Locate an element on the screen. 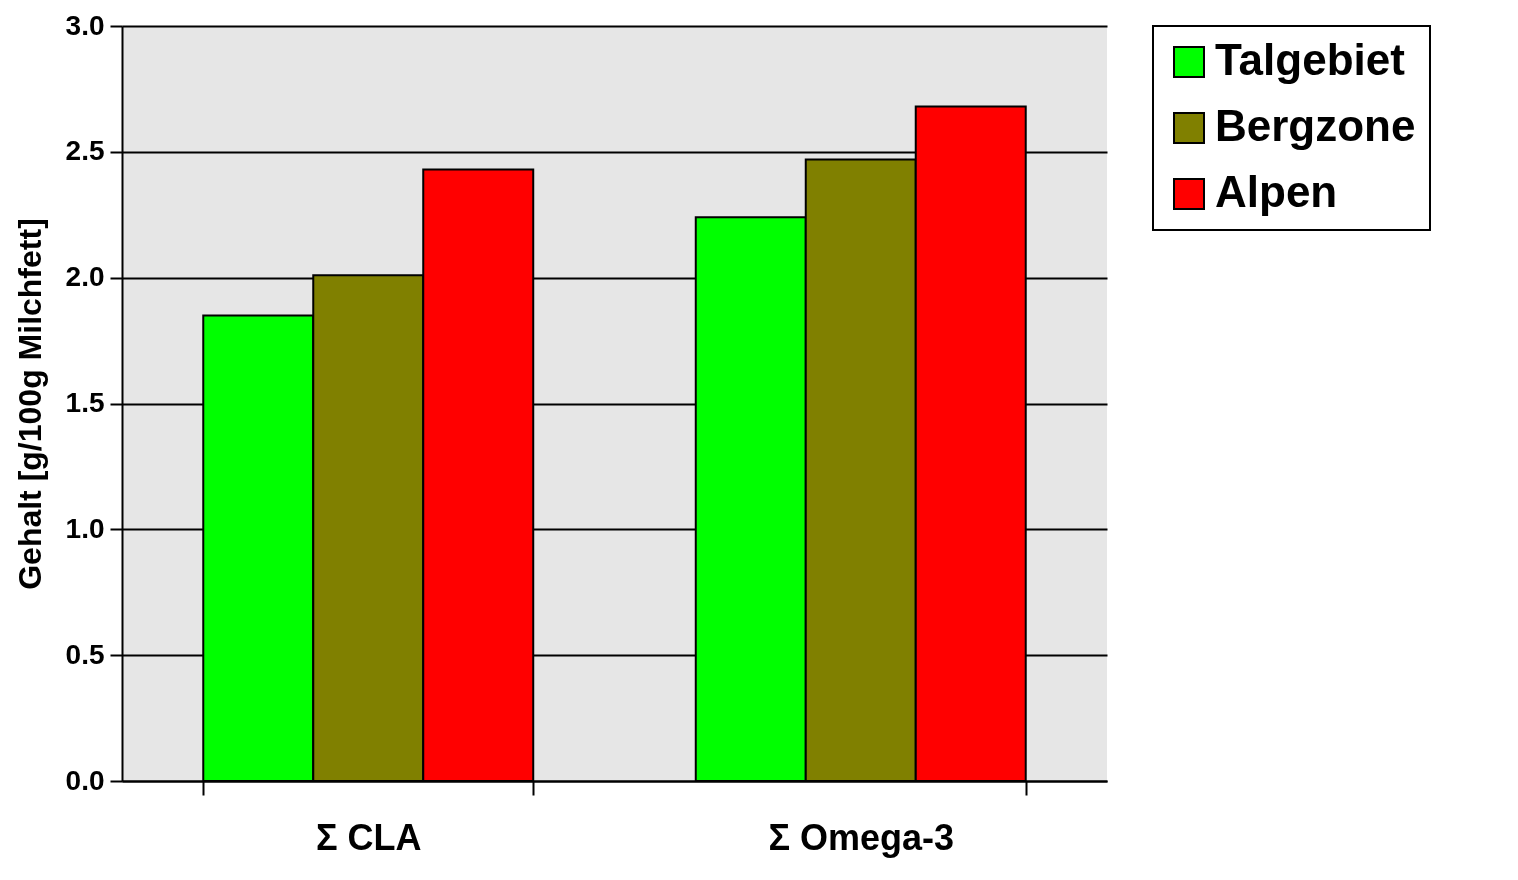  y-tick-label: 2.5 is located at coordinates (85, 151).